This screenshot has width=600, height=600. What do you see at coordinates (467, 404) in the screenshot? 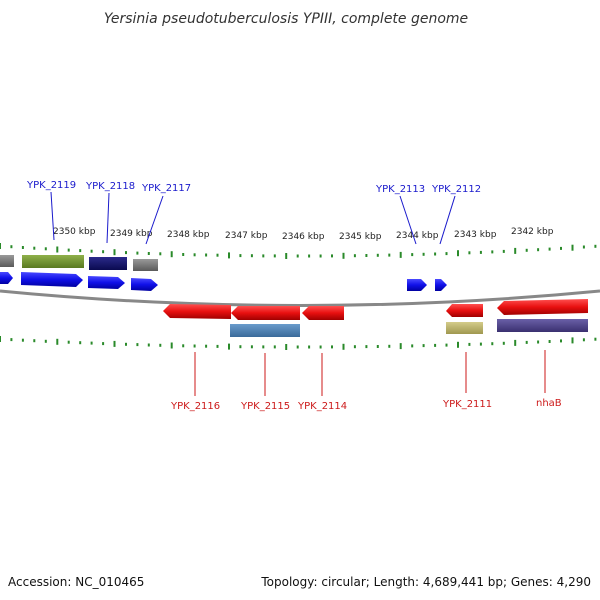
I see `gene-label-reverse: YPK_2111` at bounding box center [467, 404].